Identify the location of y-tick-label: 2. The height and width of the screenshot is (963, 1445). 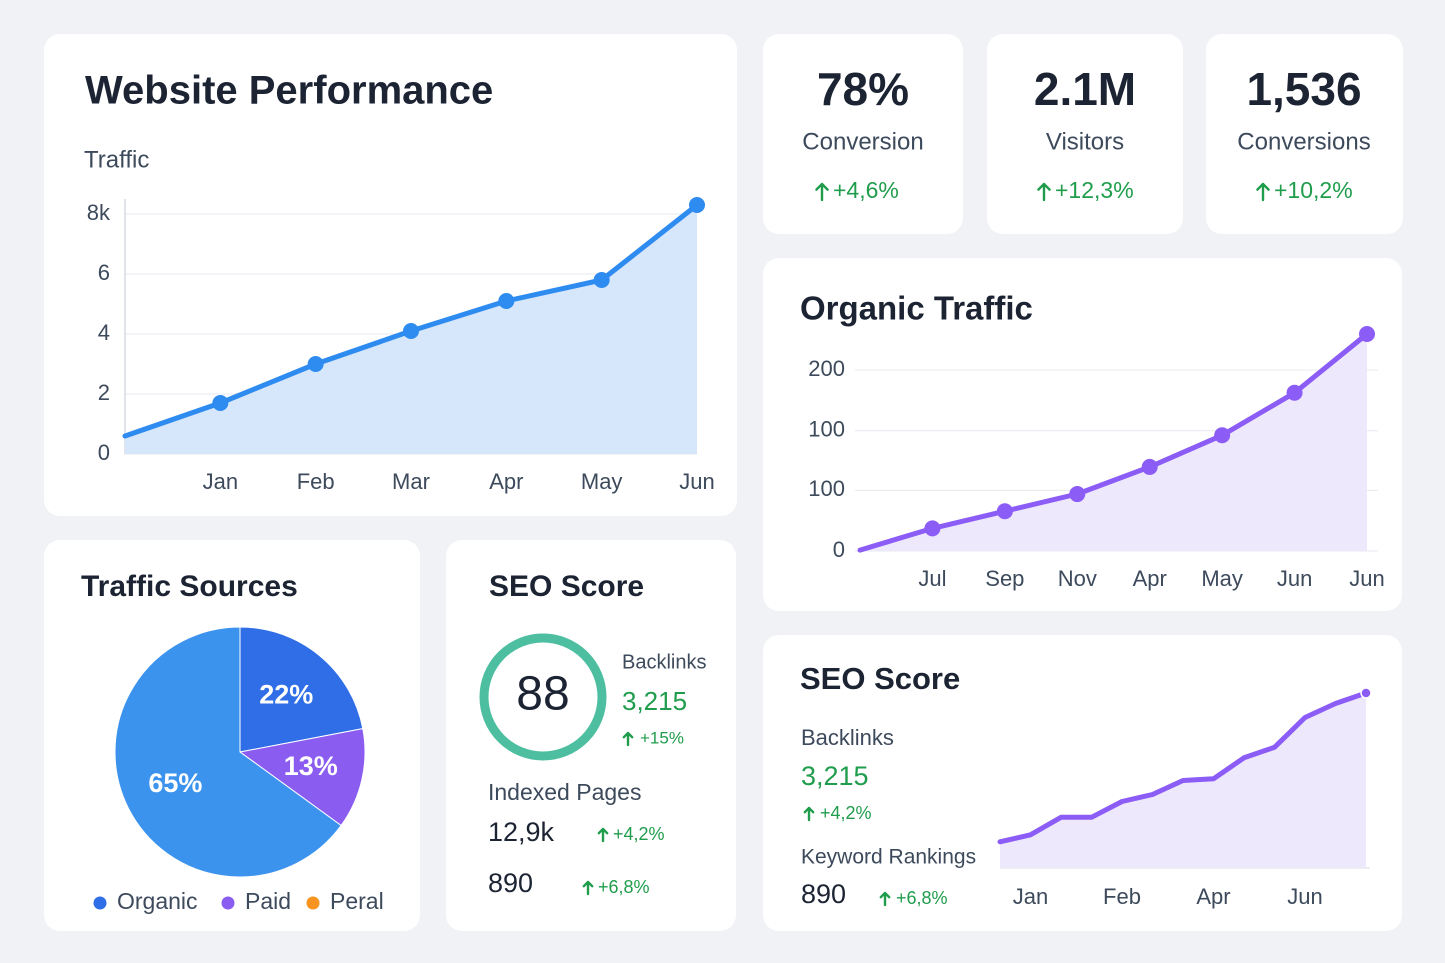
(104, 392).